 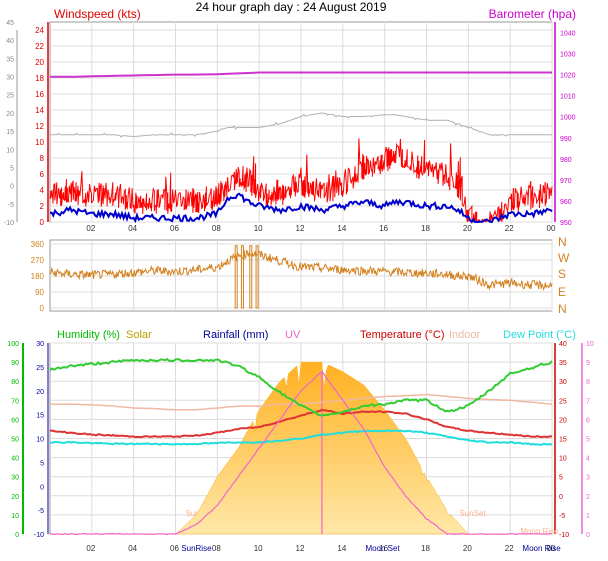 What do you see at coordinates (301, 125) in the screenshot?
I see `grey-series-line` at bounding box center [301, 125].